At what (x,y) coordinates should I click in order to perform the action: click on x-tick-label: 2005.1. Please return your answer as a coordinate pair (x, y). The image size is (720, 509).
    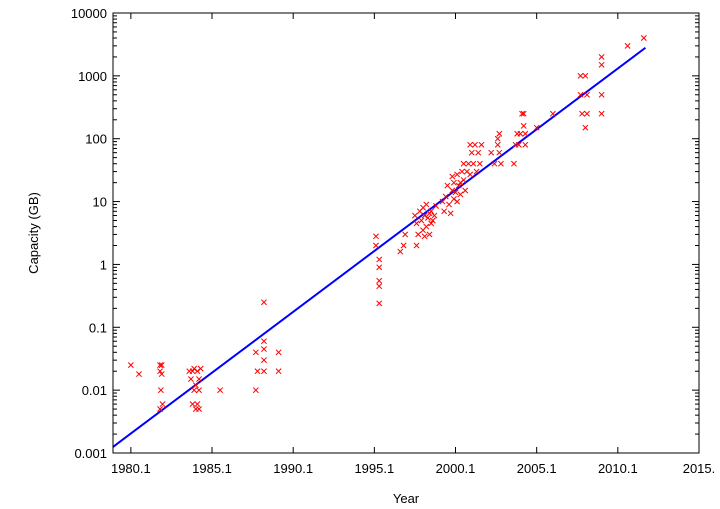
    Looking at the image, I should click on (537, 468).